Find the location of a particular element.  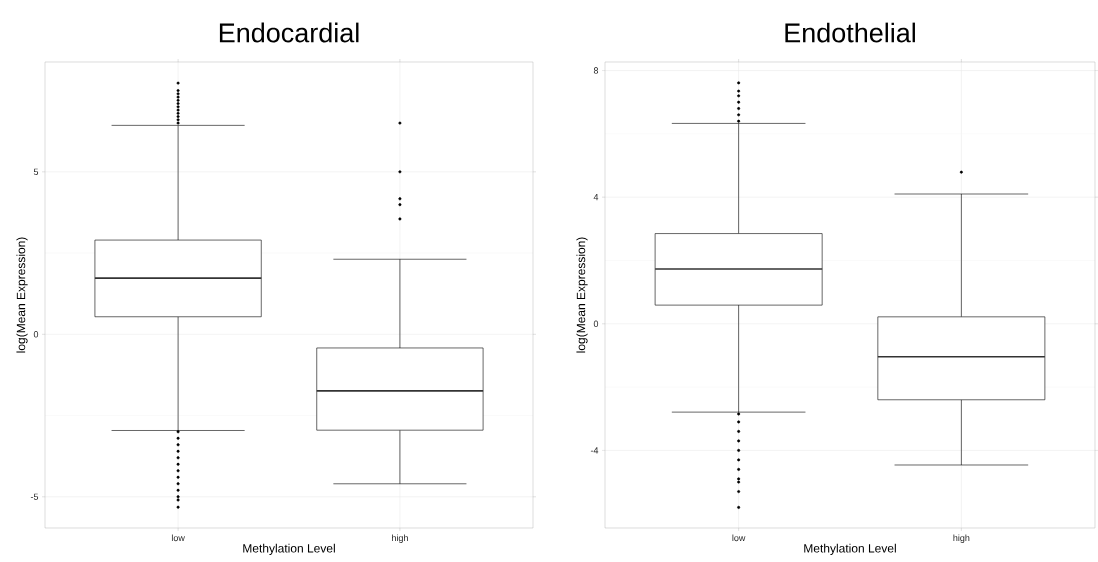

y-tick-label: 4 is located at coordinates (596, 197).